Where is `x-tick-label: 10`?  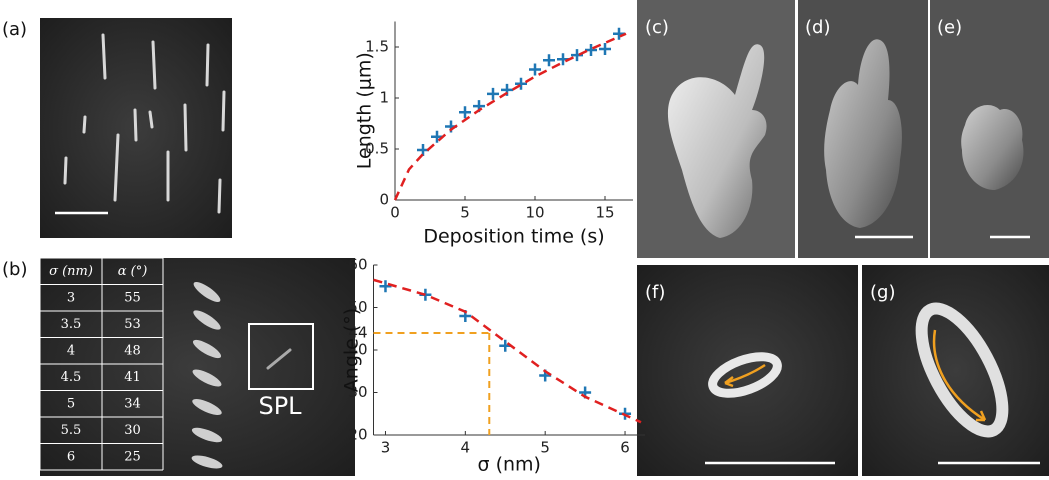
x-tick-label: 10 is located at coordinates (534, 213).